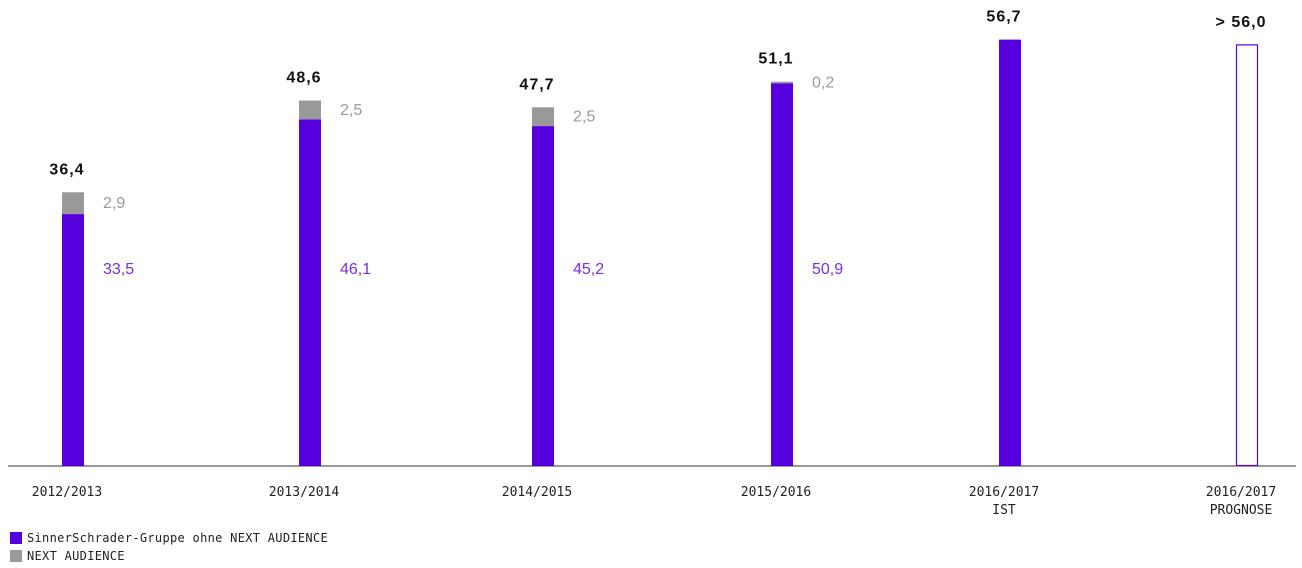 The height and width of the screenshot is (568, 1302). Describe the element at coordinates (169, 556) in the screenshot. I see `legend-item-next-audience: NEXT AUDIENCE` at that location.